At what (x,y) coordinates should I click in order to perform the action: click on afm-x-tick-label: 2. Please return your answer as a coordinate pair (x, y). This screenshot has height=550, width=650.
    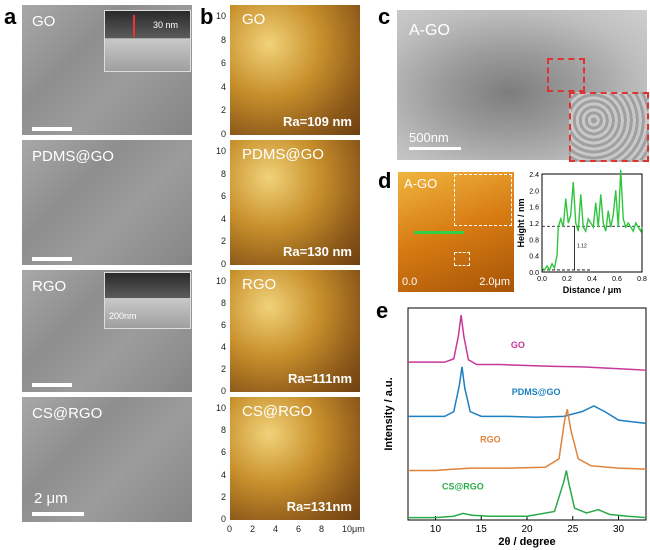
    Looking at the image, I should click on (253, 529).